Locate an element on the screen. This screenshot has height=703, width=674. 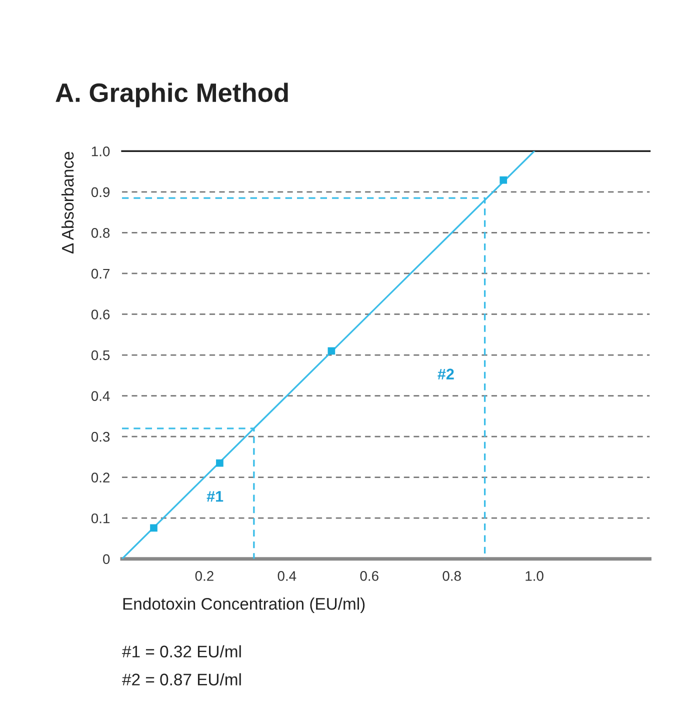
x-tick-label: 0.6 is located at coordinates (369, 576).